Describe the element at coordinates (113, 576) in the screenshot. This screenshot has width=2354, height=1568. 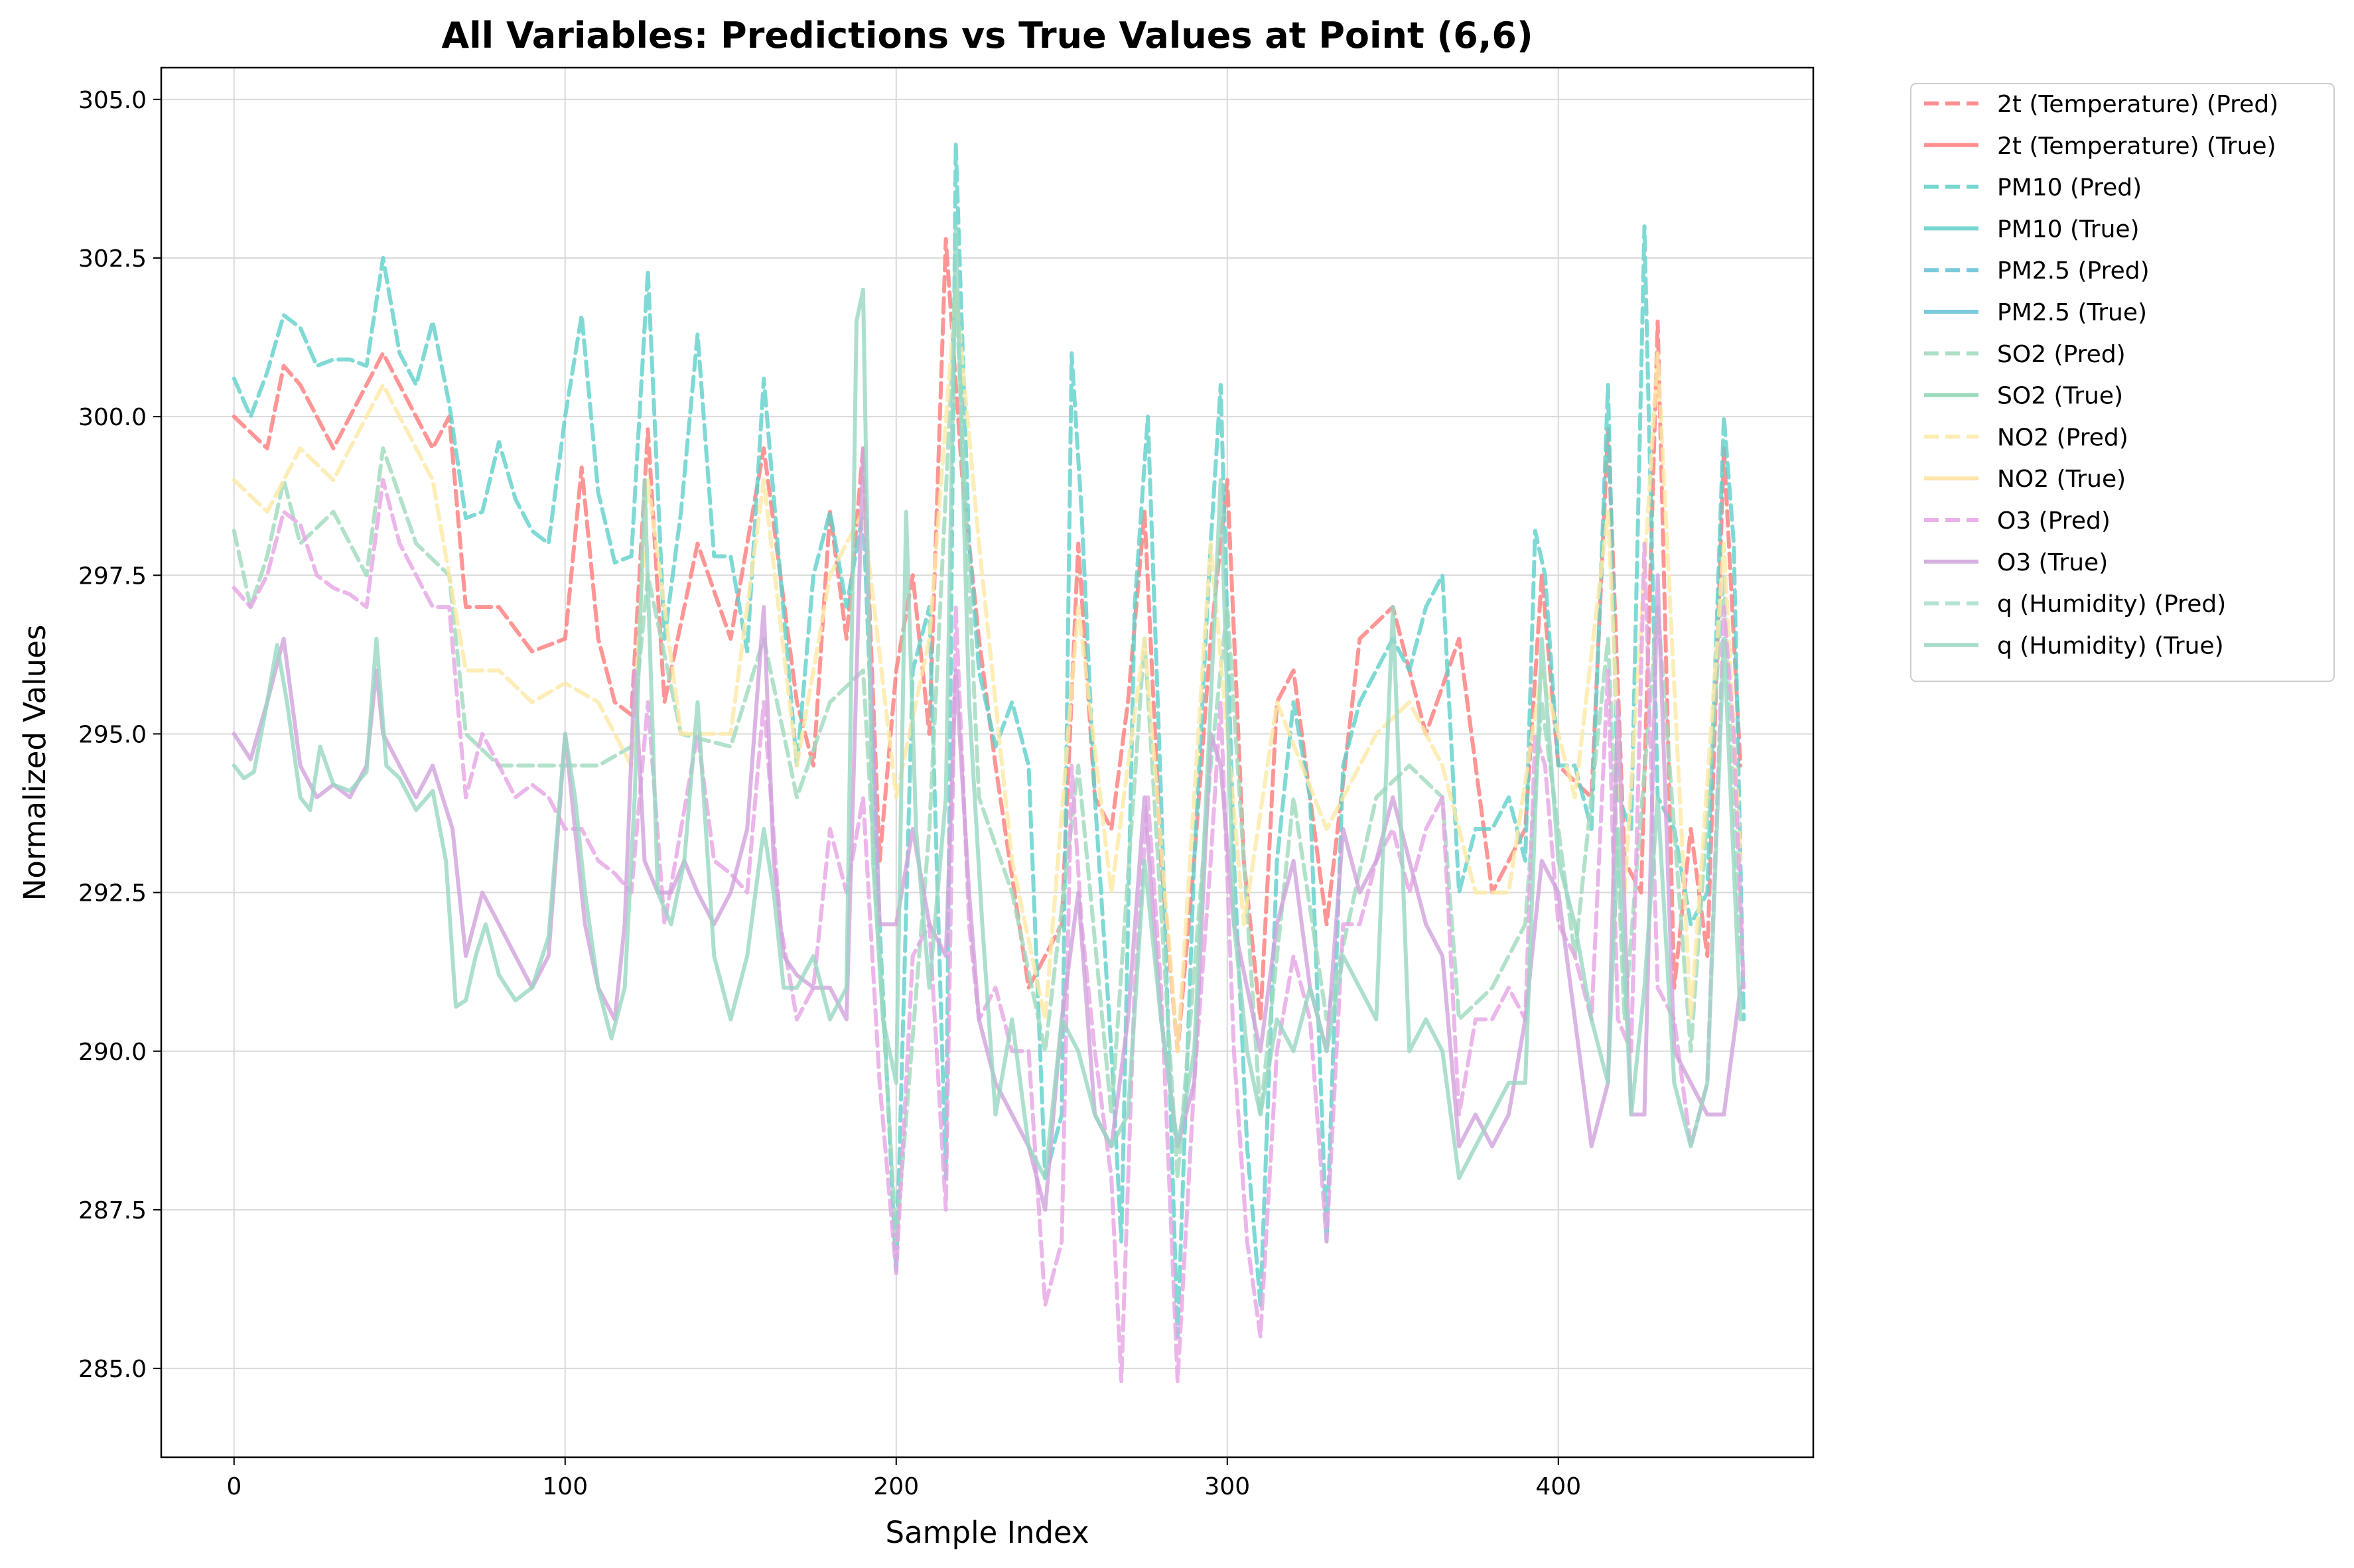
I see `y-tick-label: 297.5` at that location.